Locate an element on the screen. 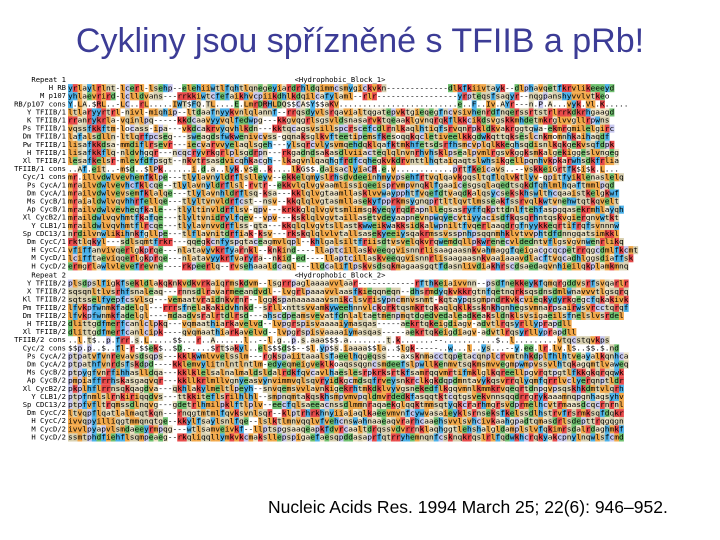 This screenshot has width=720, height=540. sequence-name: Y CLB1/2 is located at coordinates (48, 396).